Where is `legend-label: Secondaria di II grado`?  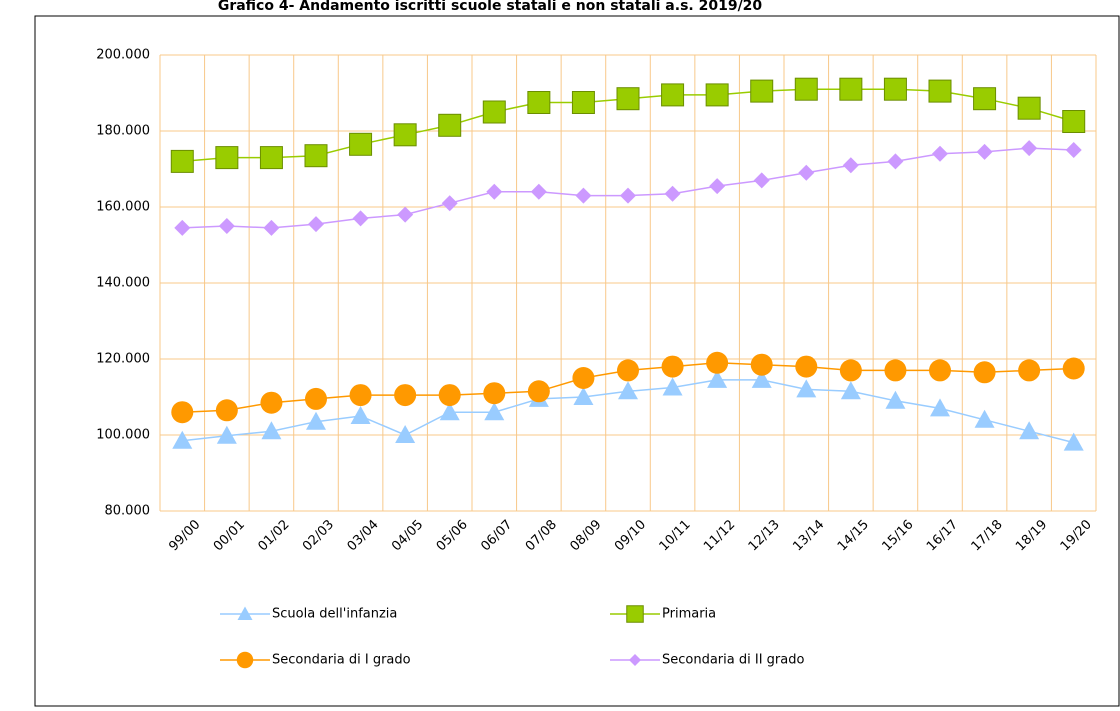 legend-label: Secondaria di II grado is located at coordinates (733, 660).